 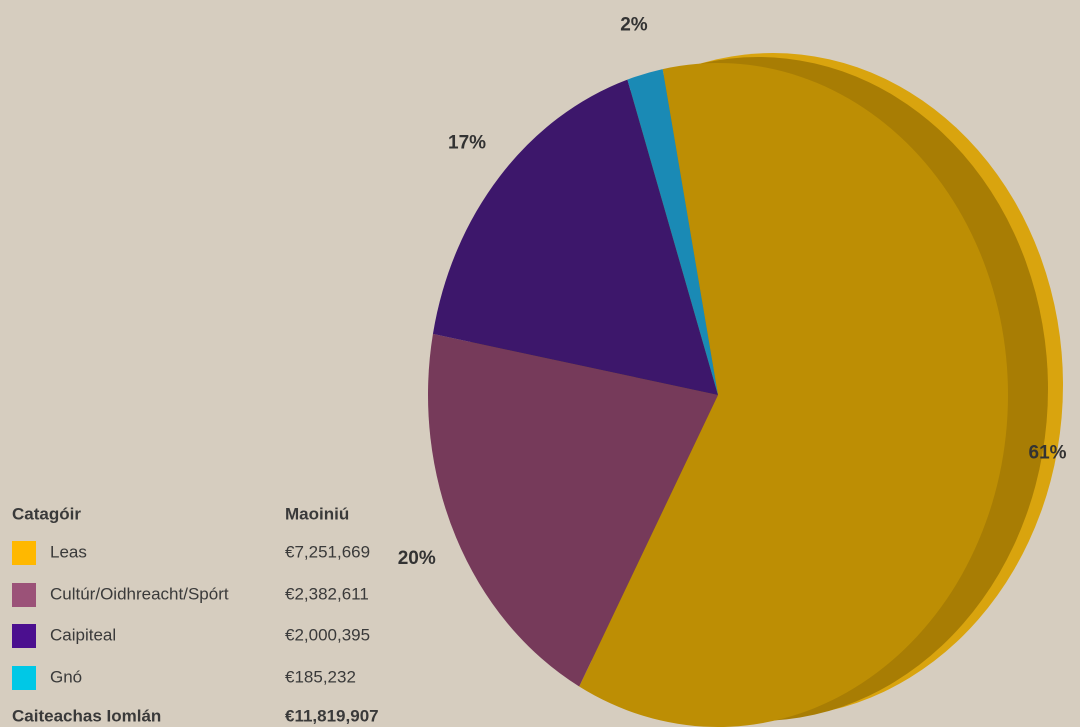 I want to click on data-label: 2%, so click(x=634, y=25).